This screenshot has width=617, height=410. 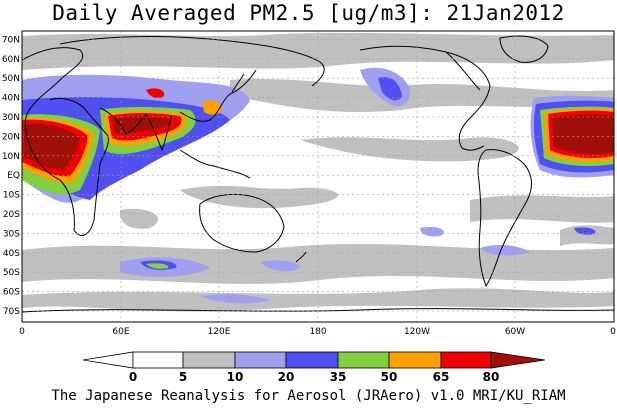 What do you see at coordinates (286, 377) in the screenshot?
I see `colorbar-label: 20` at bounding box center [286, 377].